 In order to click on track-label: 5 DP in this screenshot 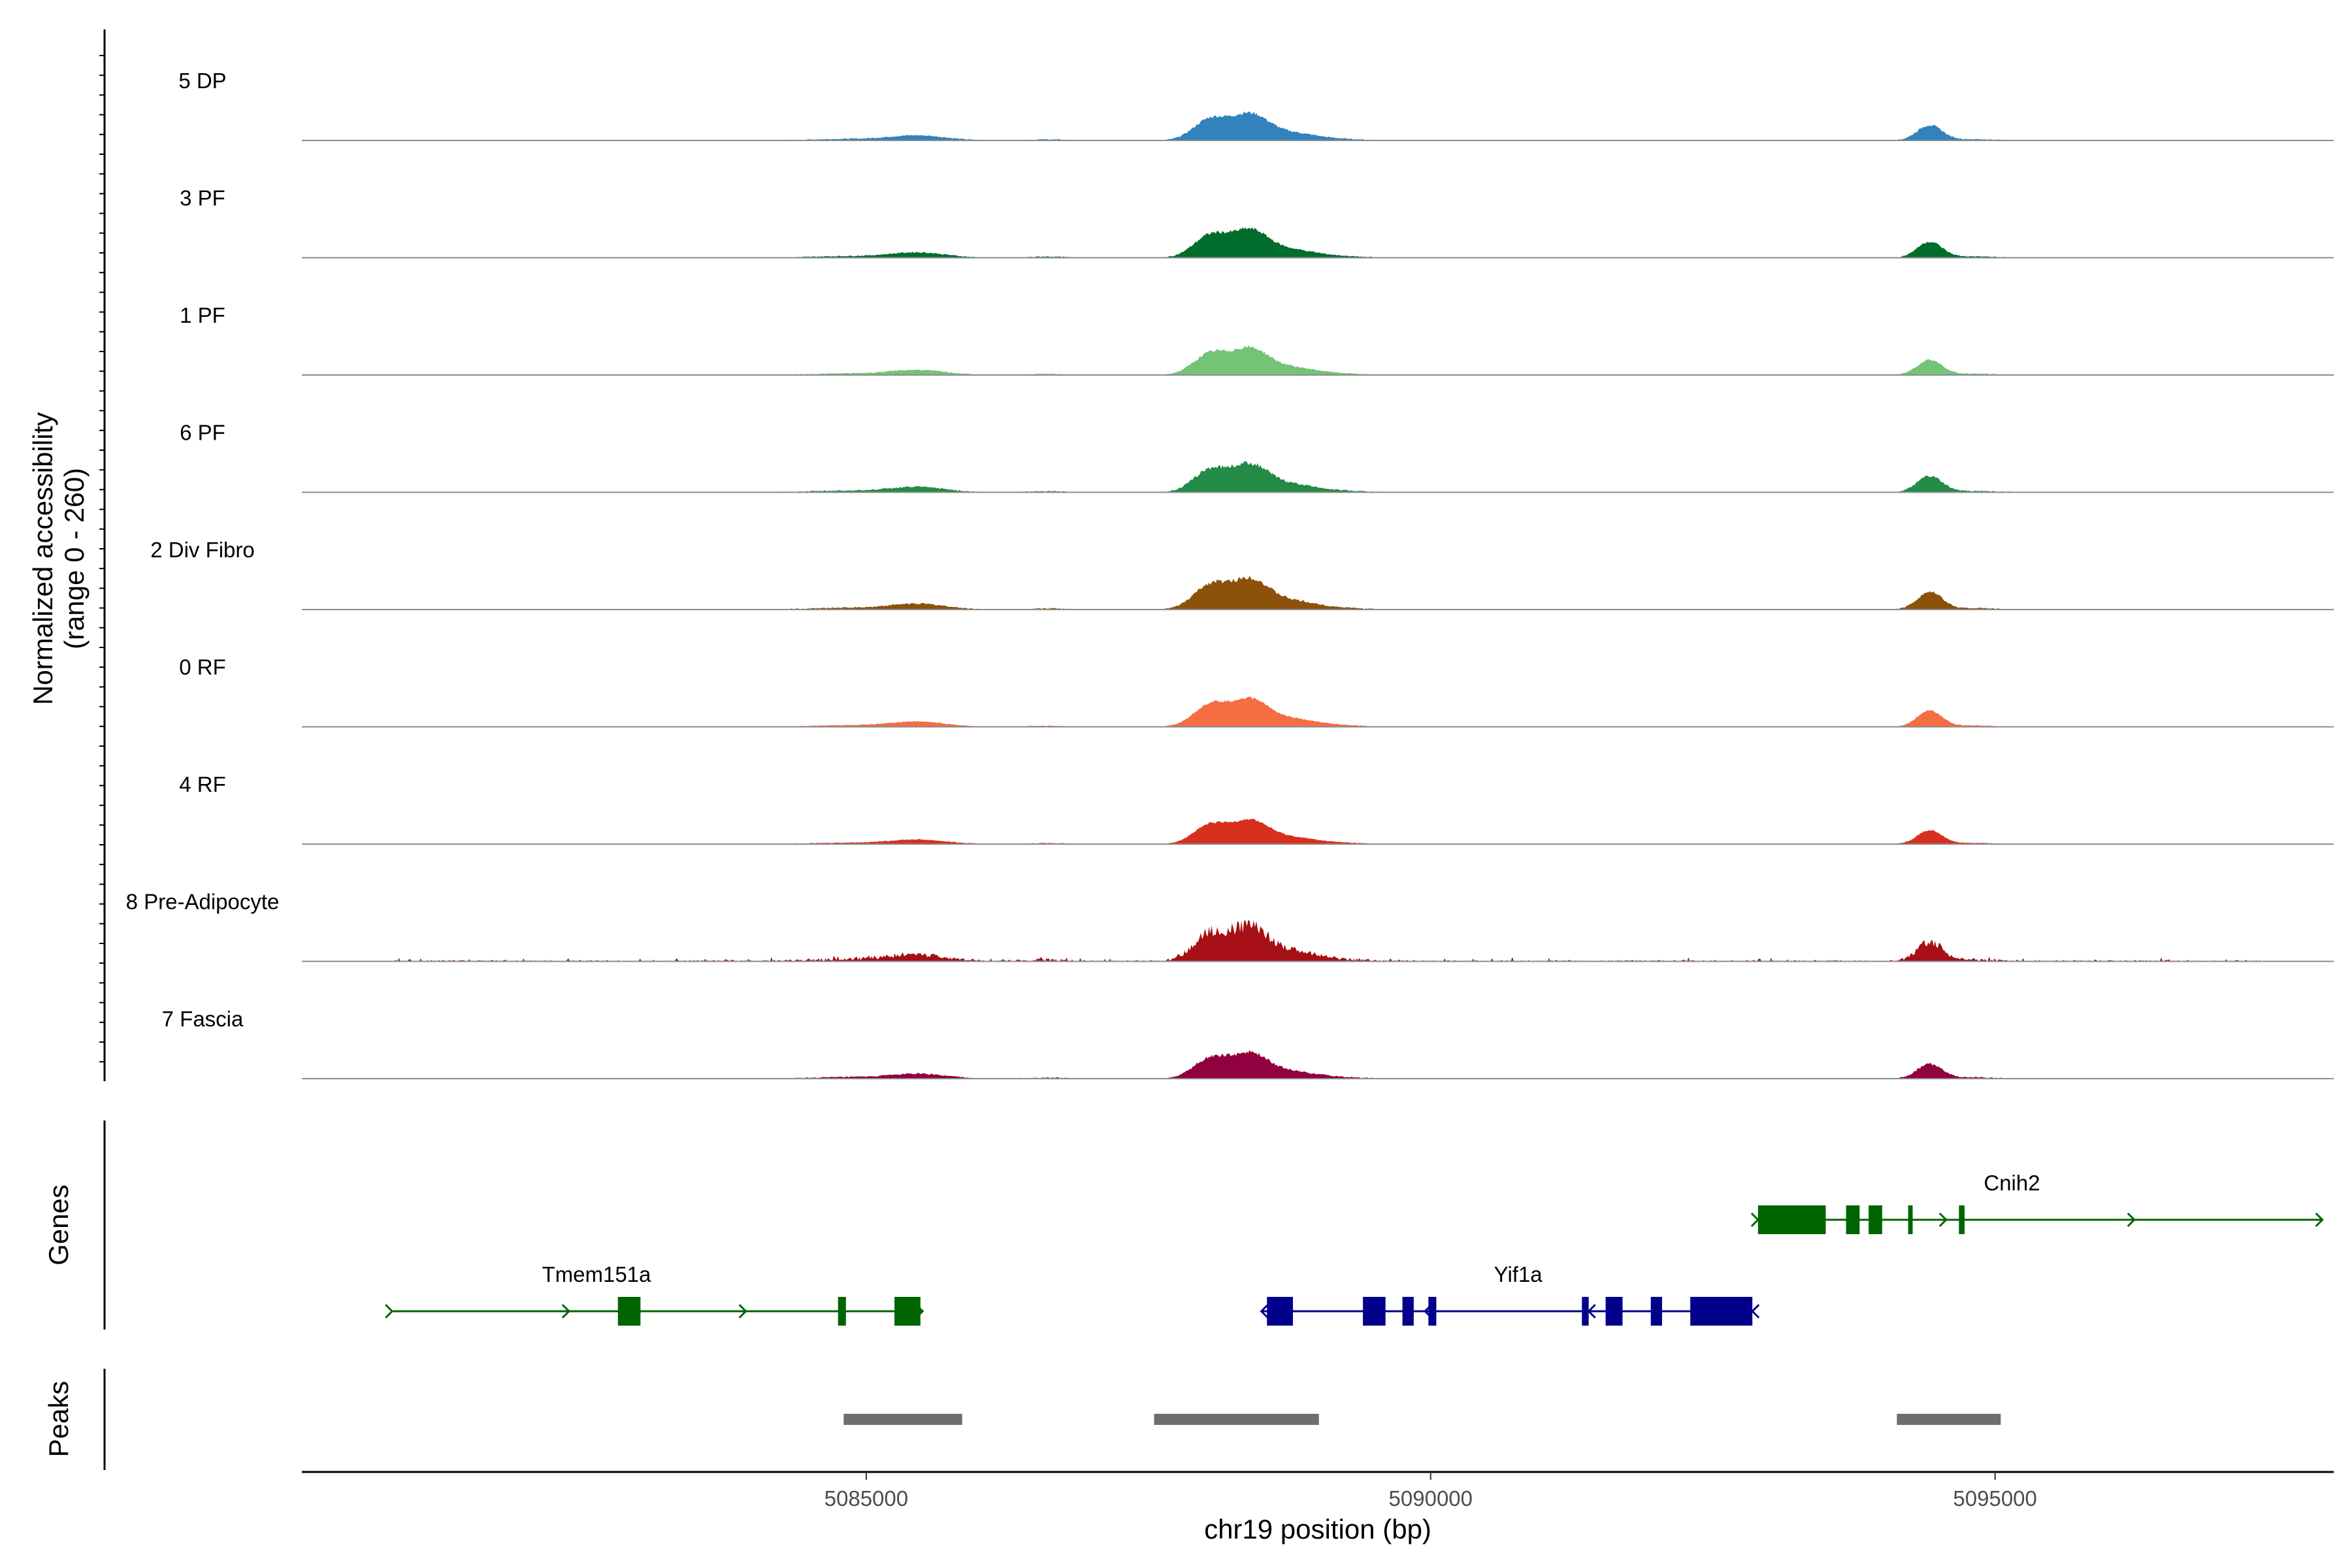, I will do `click(202, 81)`.